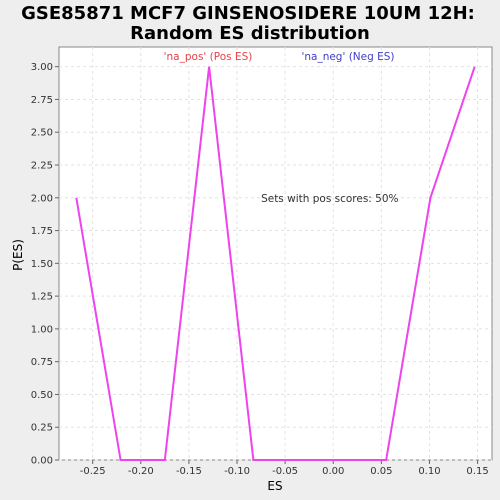 Image resolution: width=500 pixels, height=500 pixels. What do you see at coordinates (42, 166) in the screenshot?
I see `y-tick-label: 2.25` at bounding box center [42, 166].